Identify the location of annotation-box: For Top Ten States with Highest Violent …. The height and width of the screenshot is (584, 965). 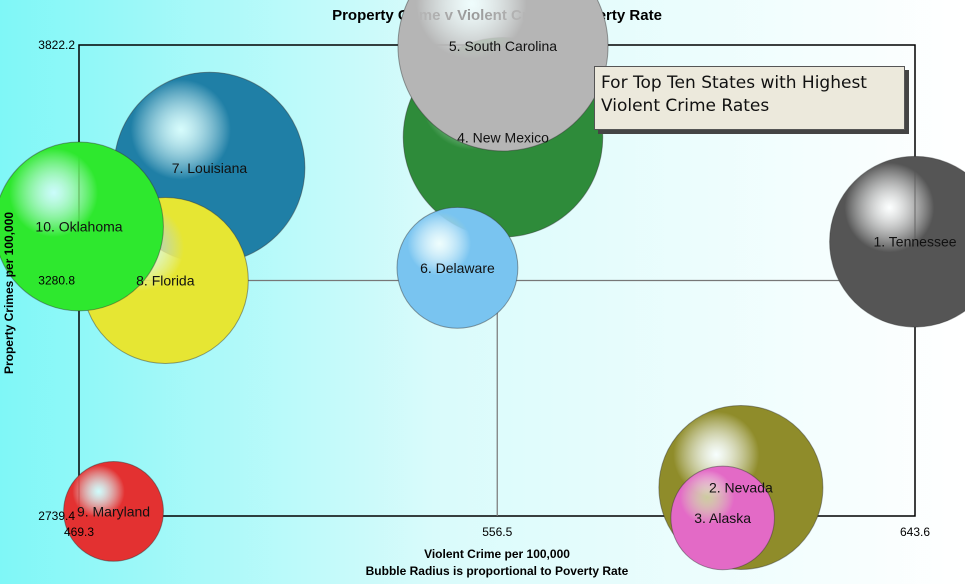
(749, 98).